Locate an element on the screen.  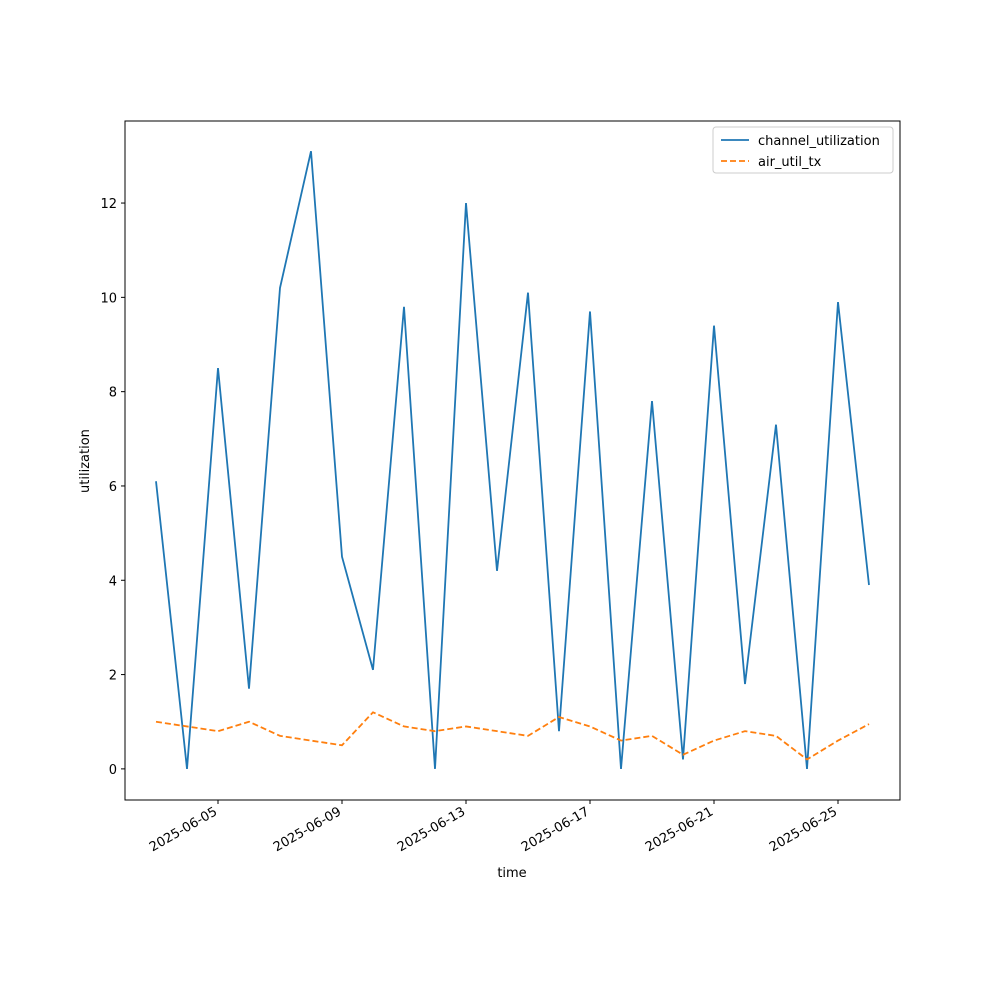
y-axis-label: utilization is located at coordinates (85, 461).